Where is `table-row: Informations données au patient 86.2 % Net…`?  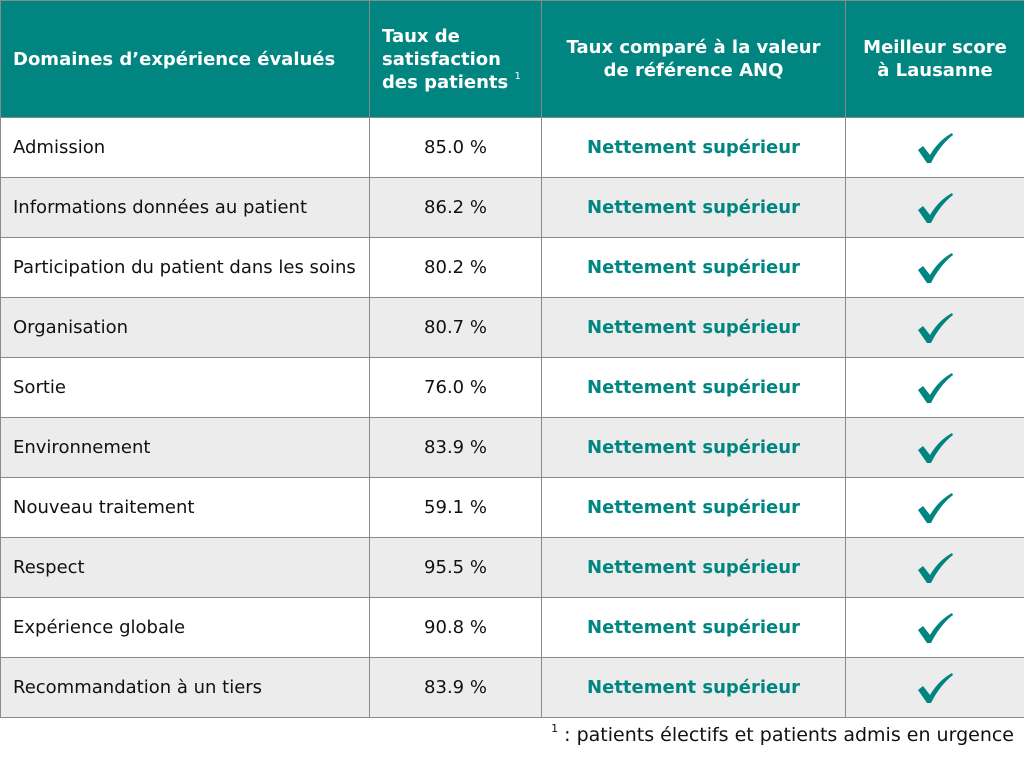 table-row: Informations données au patient 86.2 % Net… is located at coordinates (512, 207).